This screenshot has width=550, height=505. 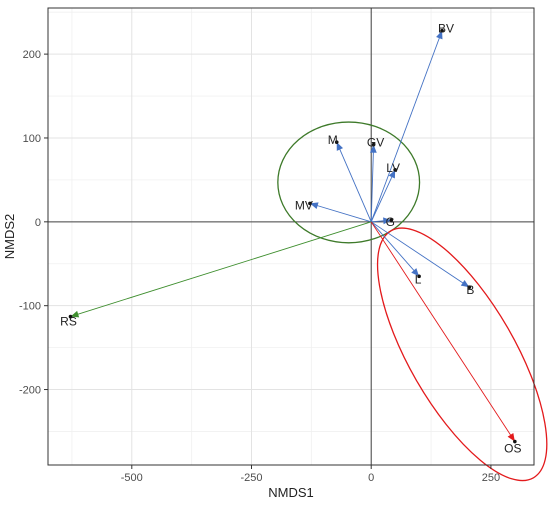 I want to click on point-m, so click(x=336, y=142).